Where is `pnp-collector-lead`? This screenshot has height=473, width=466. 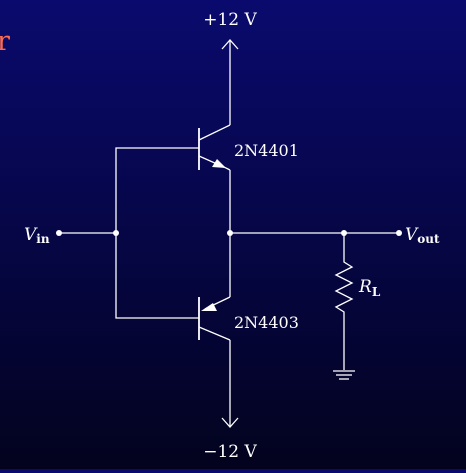 pnp-collector-lead is located at coordinates (214, 333).